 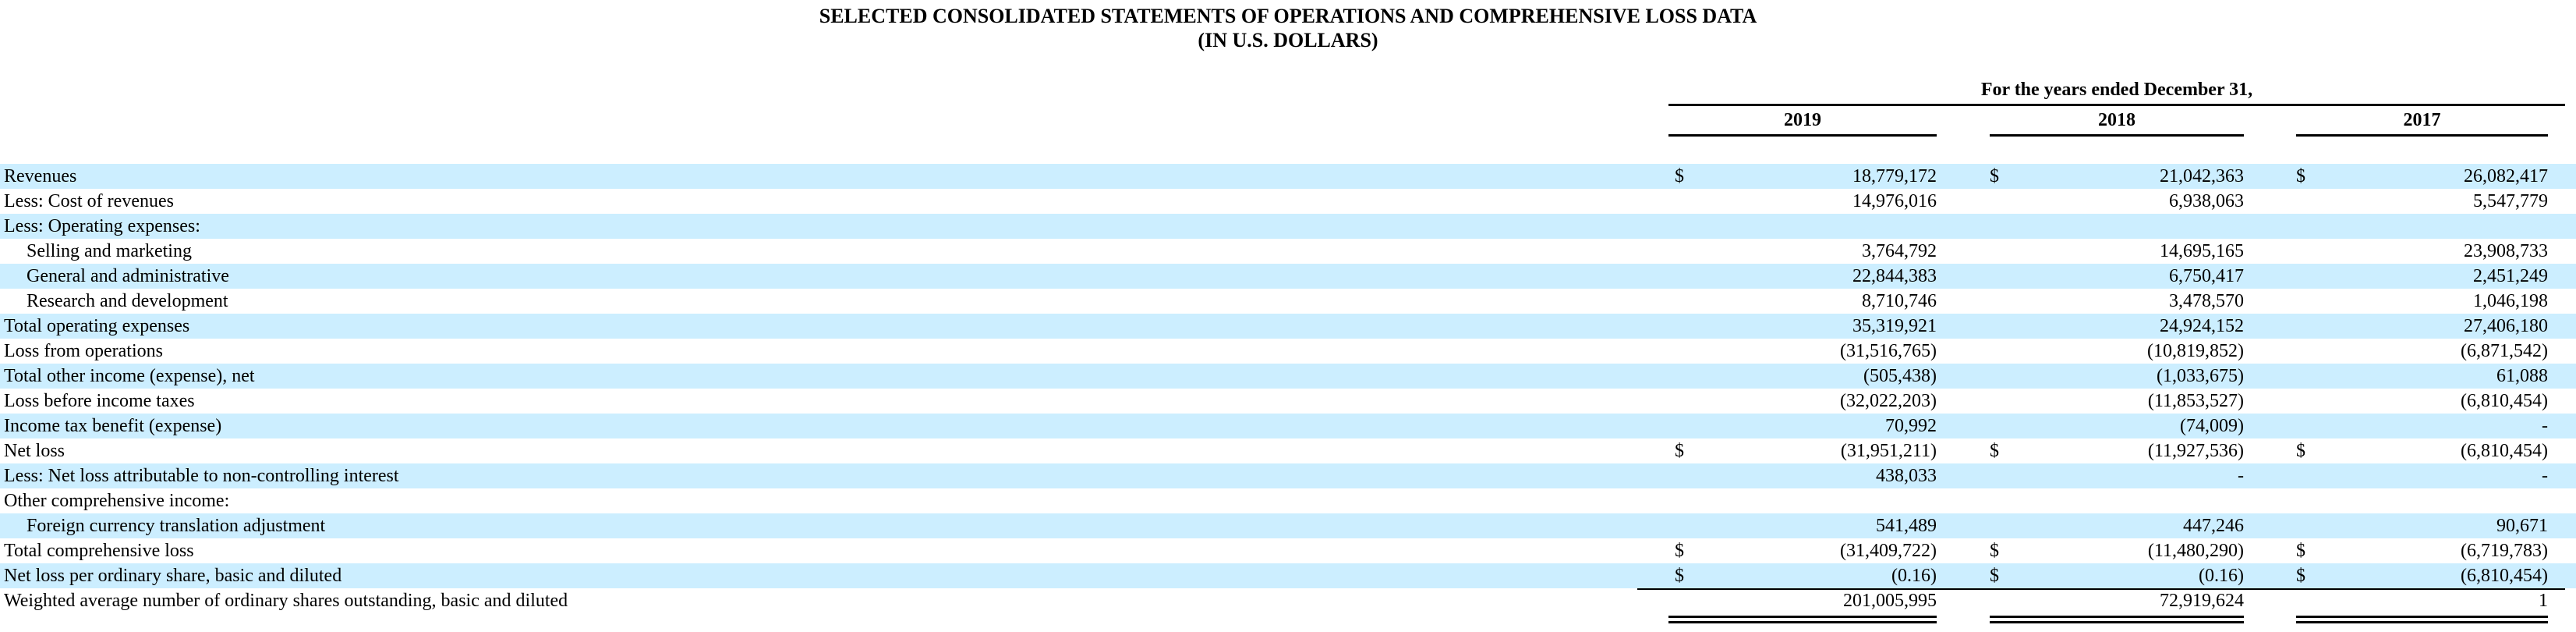 What do you see at coordinates (1894, 326) in the screenshot?
I see `value-2019: 35,319,921` at bounding box center [1894, 326].